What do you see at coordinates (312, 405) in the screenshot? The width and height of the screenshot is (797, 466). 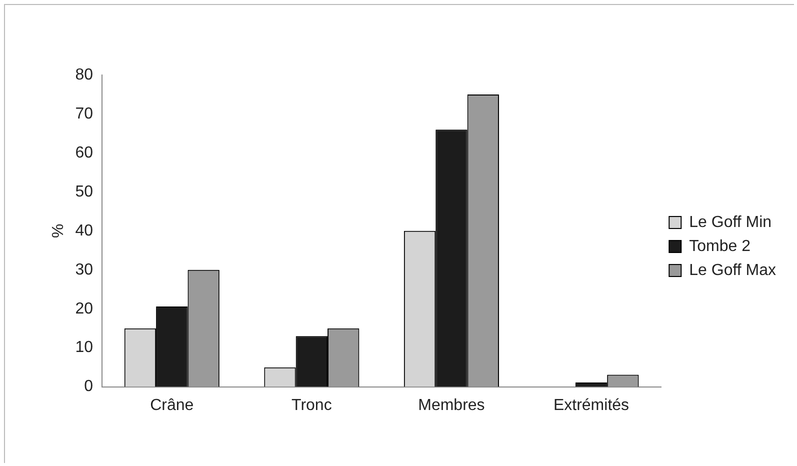 I see `x-tick-label: Tronc` at bounding box center [312, 405].